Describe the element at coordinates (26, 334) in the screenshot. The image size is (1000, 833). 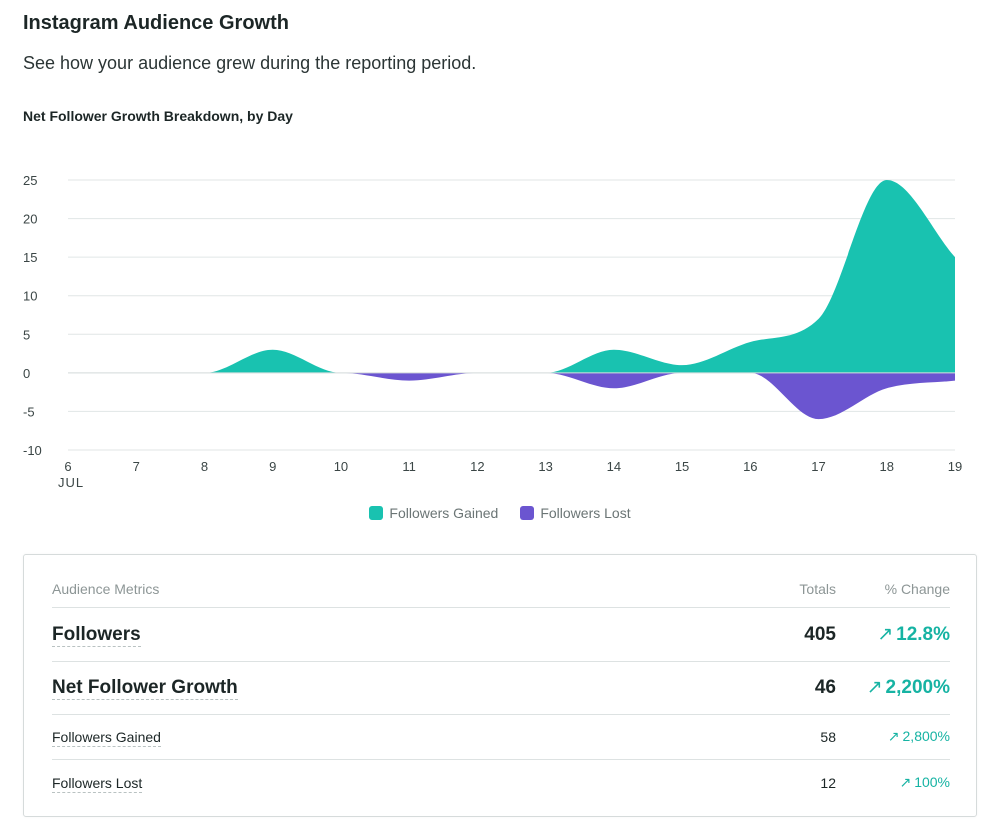
I see `y-tick-label: 5` at that location.